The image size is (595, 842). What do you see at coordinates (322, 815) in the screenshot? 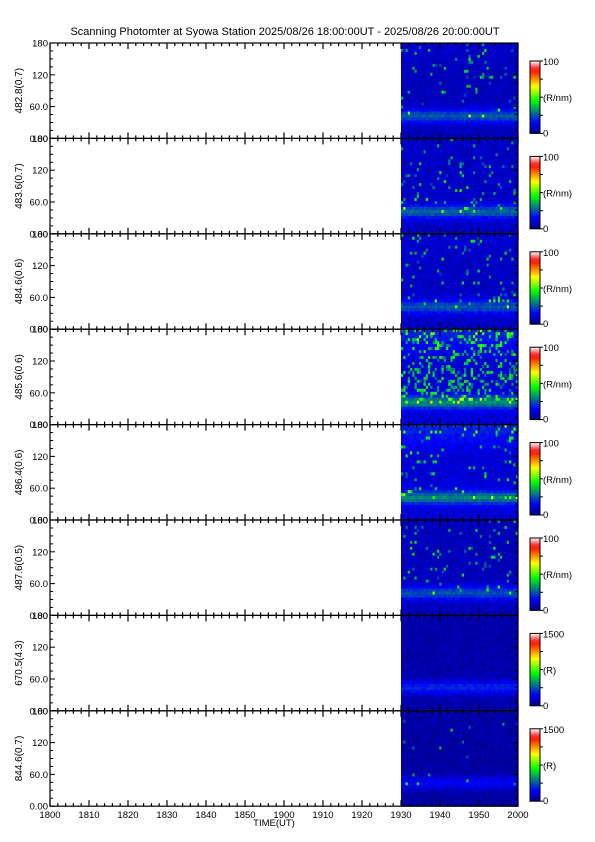
I see `x-tick-label: 1910` at bounding box center [322, 815].